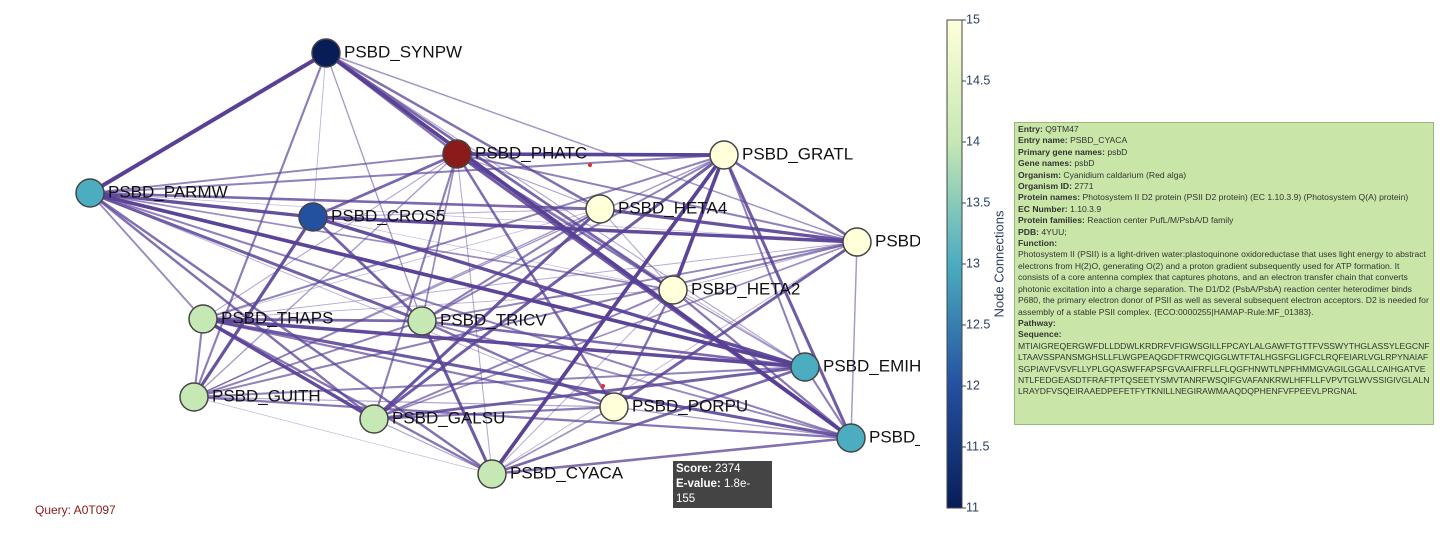 Image resolution: width=1440 pixels, height=535 pixels. Describe the element at coordinates (998, 263) in the screenshot. I see `colorbar-title: Node Connections` at that location.